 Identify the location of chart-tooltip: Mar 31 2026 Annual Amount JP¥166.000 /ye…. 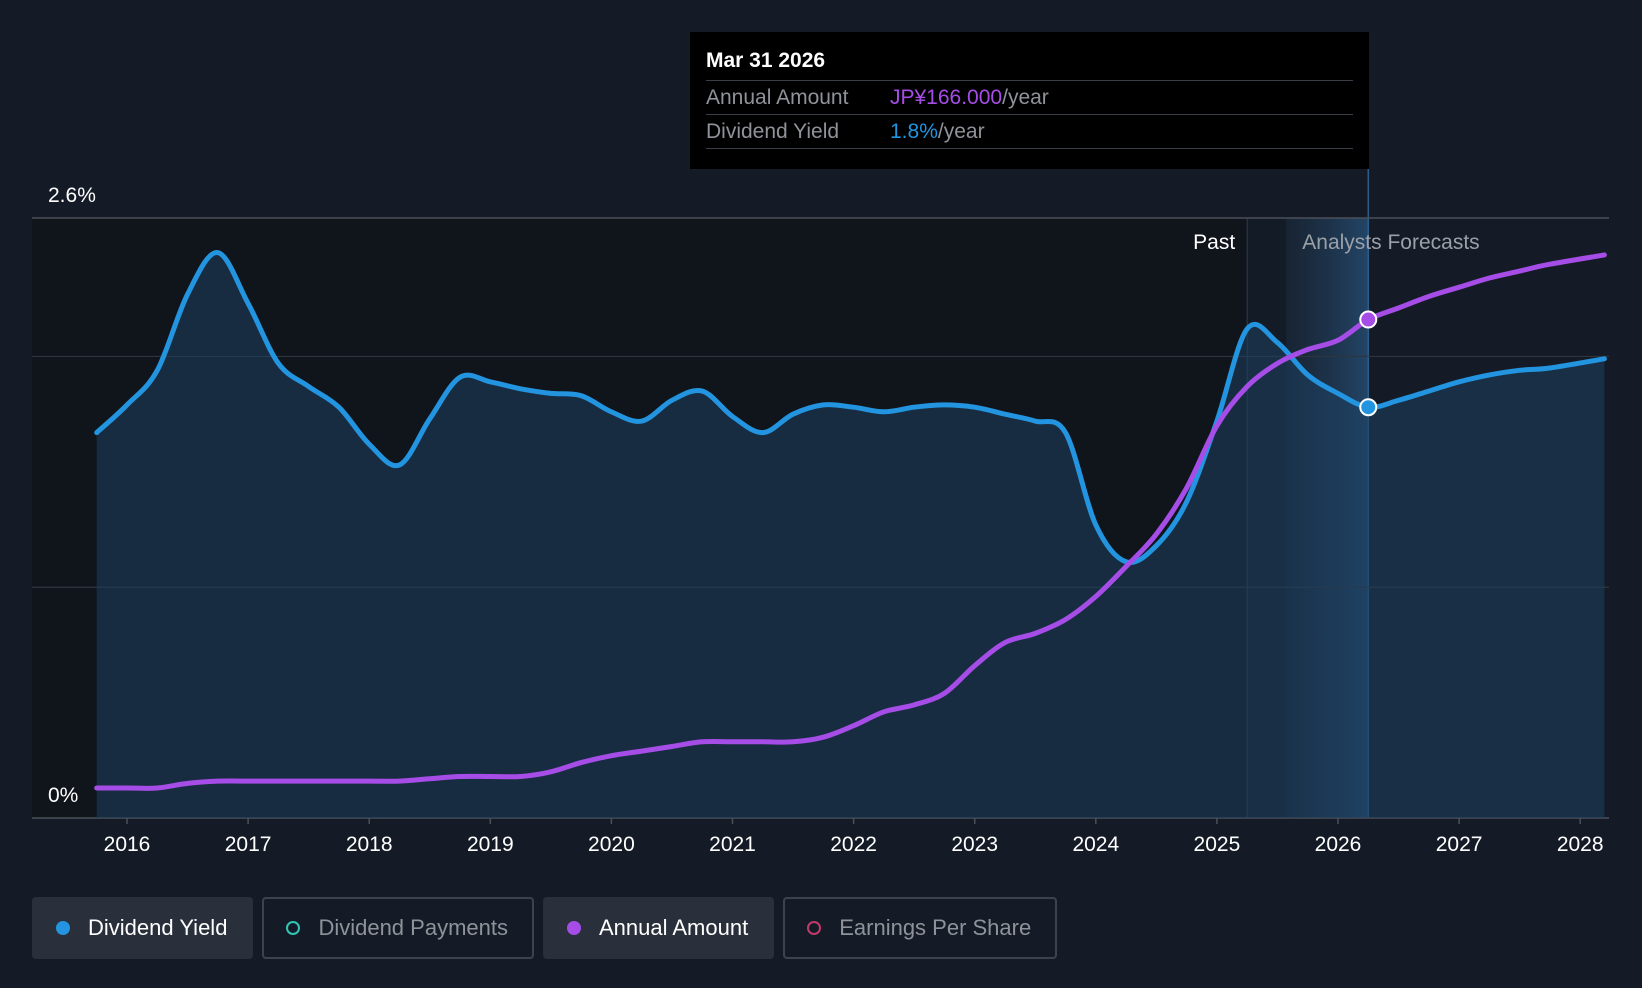
(1029, 100).